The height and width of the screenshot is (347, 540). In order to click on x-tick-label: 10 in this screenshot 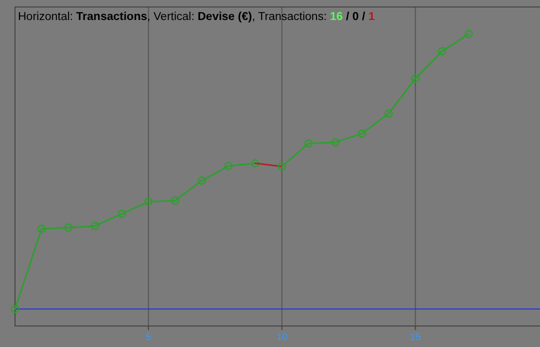, I will do `click(282, 337)`.